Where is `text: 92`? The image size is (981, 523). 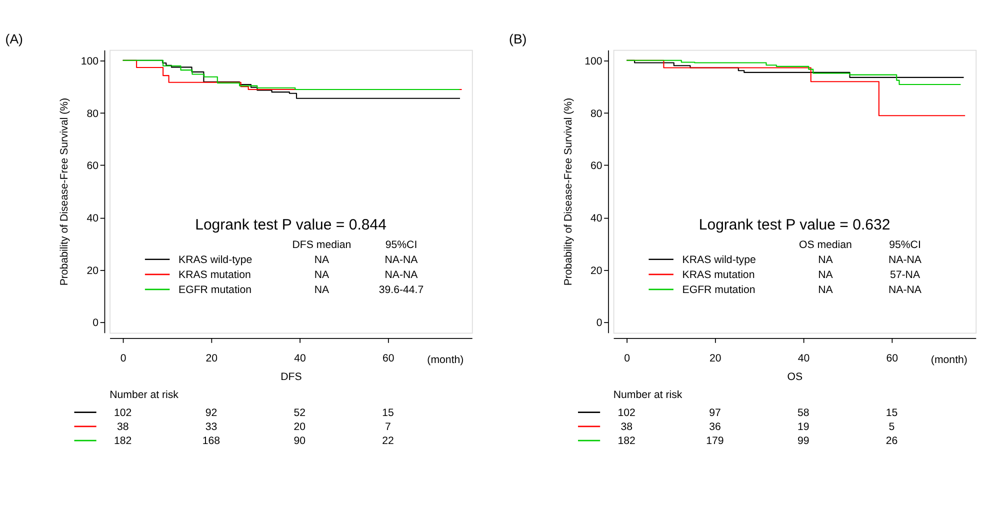
text: 92 is located at coordinates (211, 412).